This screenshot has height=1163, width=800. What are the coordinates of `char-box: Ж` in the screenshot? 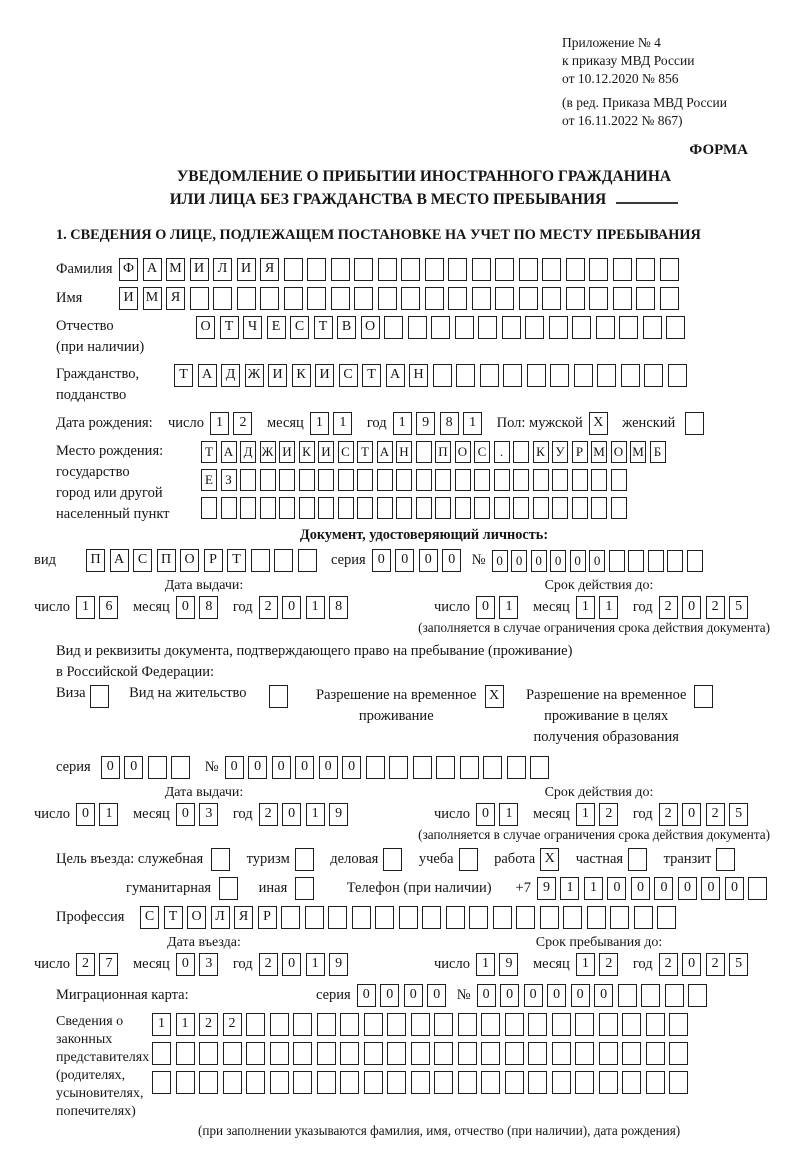 It's located at (267, 452).